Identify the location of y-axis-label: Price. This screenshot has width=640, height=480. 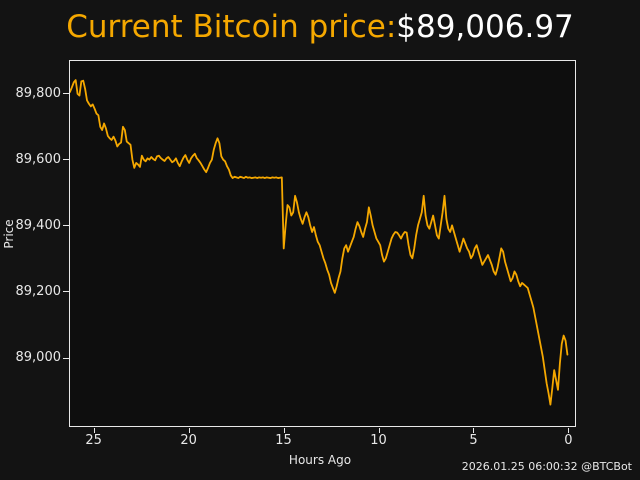
(9, 234).